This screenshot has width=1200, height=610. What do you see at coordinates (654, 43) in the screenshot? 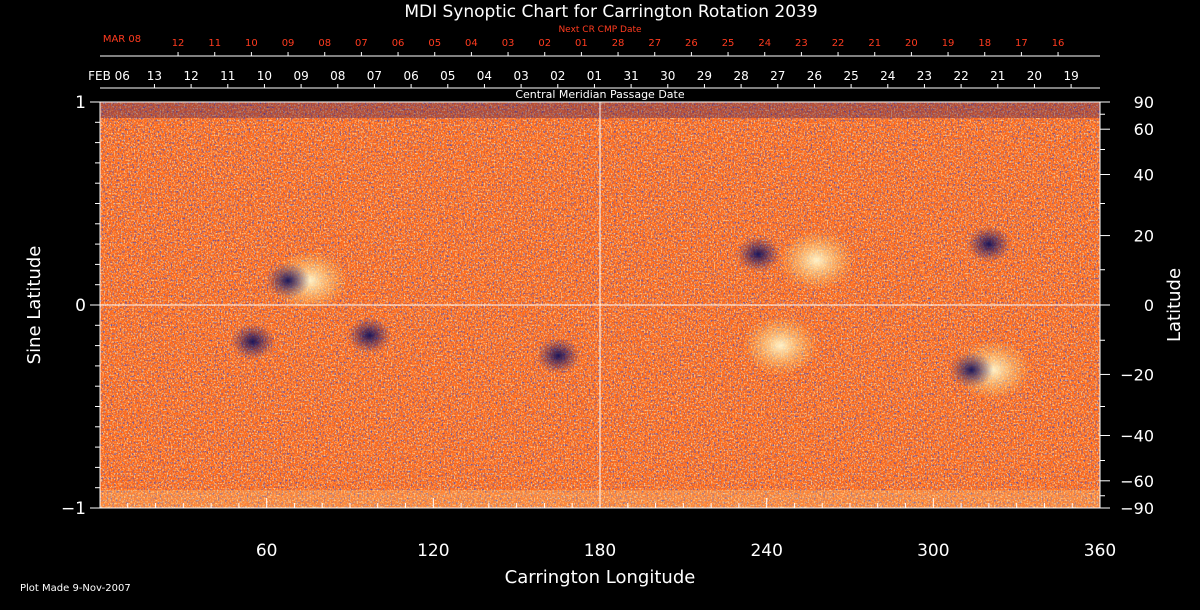
I see `next-cmp-date-label: 27` at bounding box center [654, 43].